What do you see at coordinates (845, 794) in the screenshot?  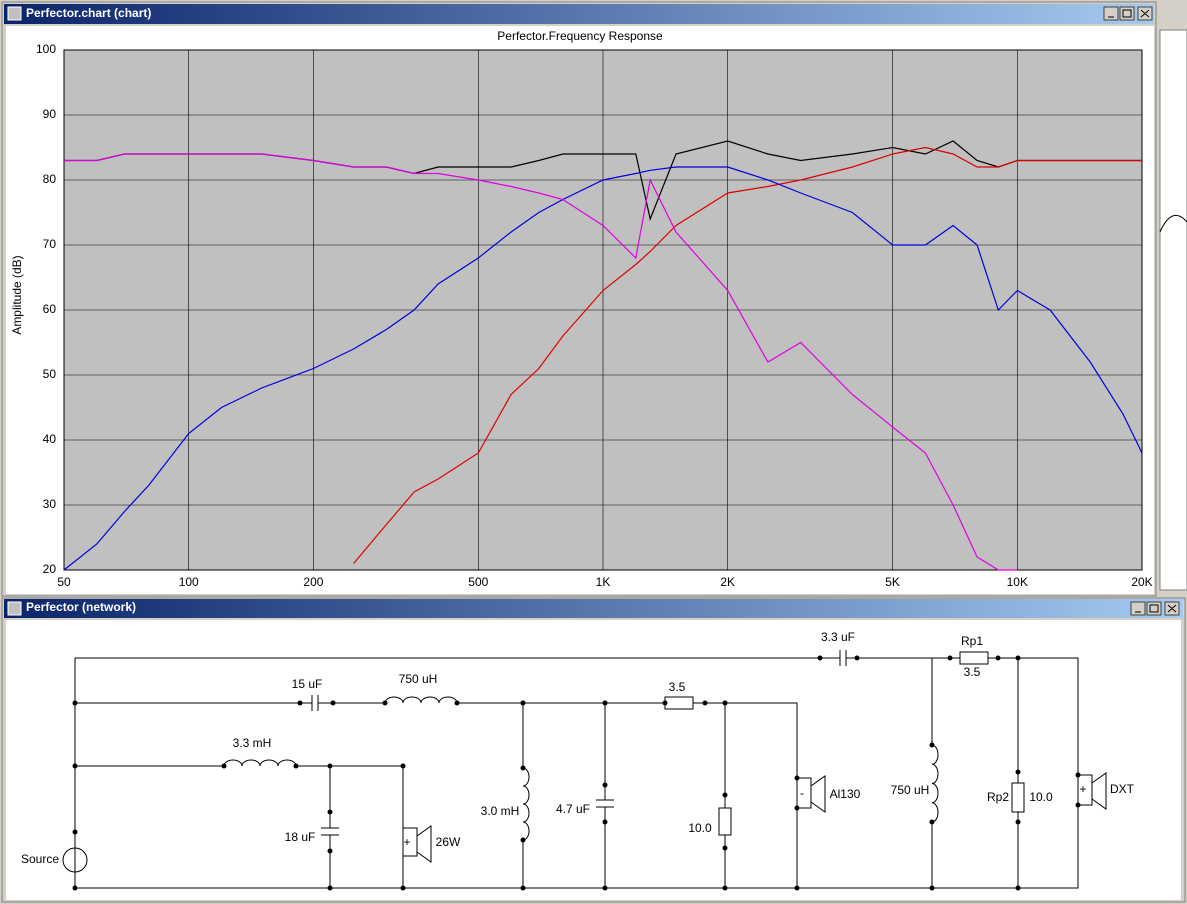 I see `component-label: Al130` at bounding box center [845, 794].